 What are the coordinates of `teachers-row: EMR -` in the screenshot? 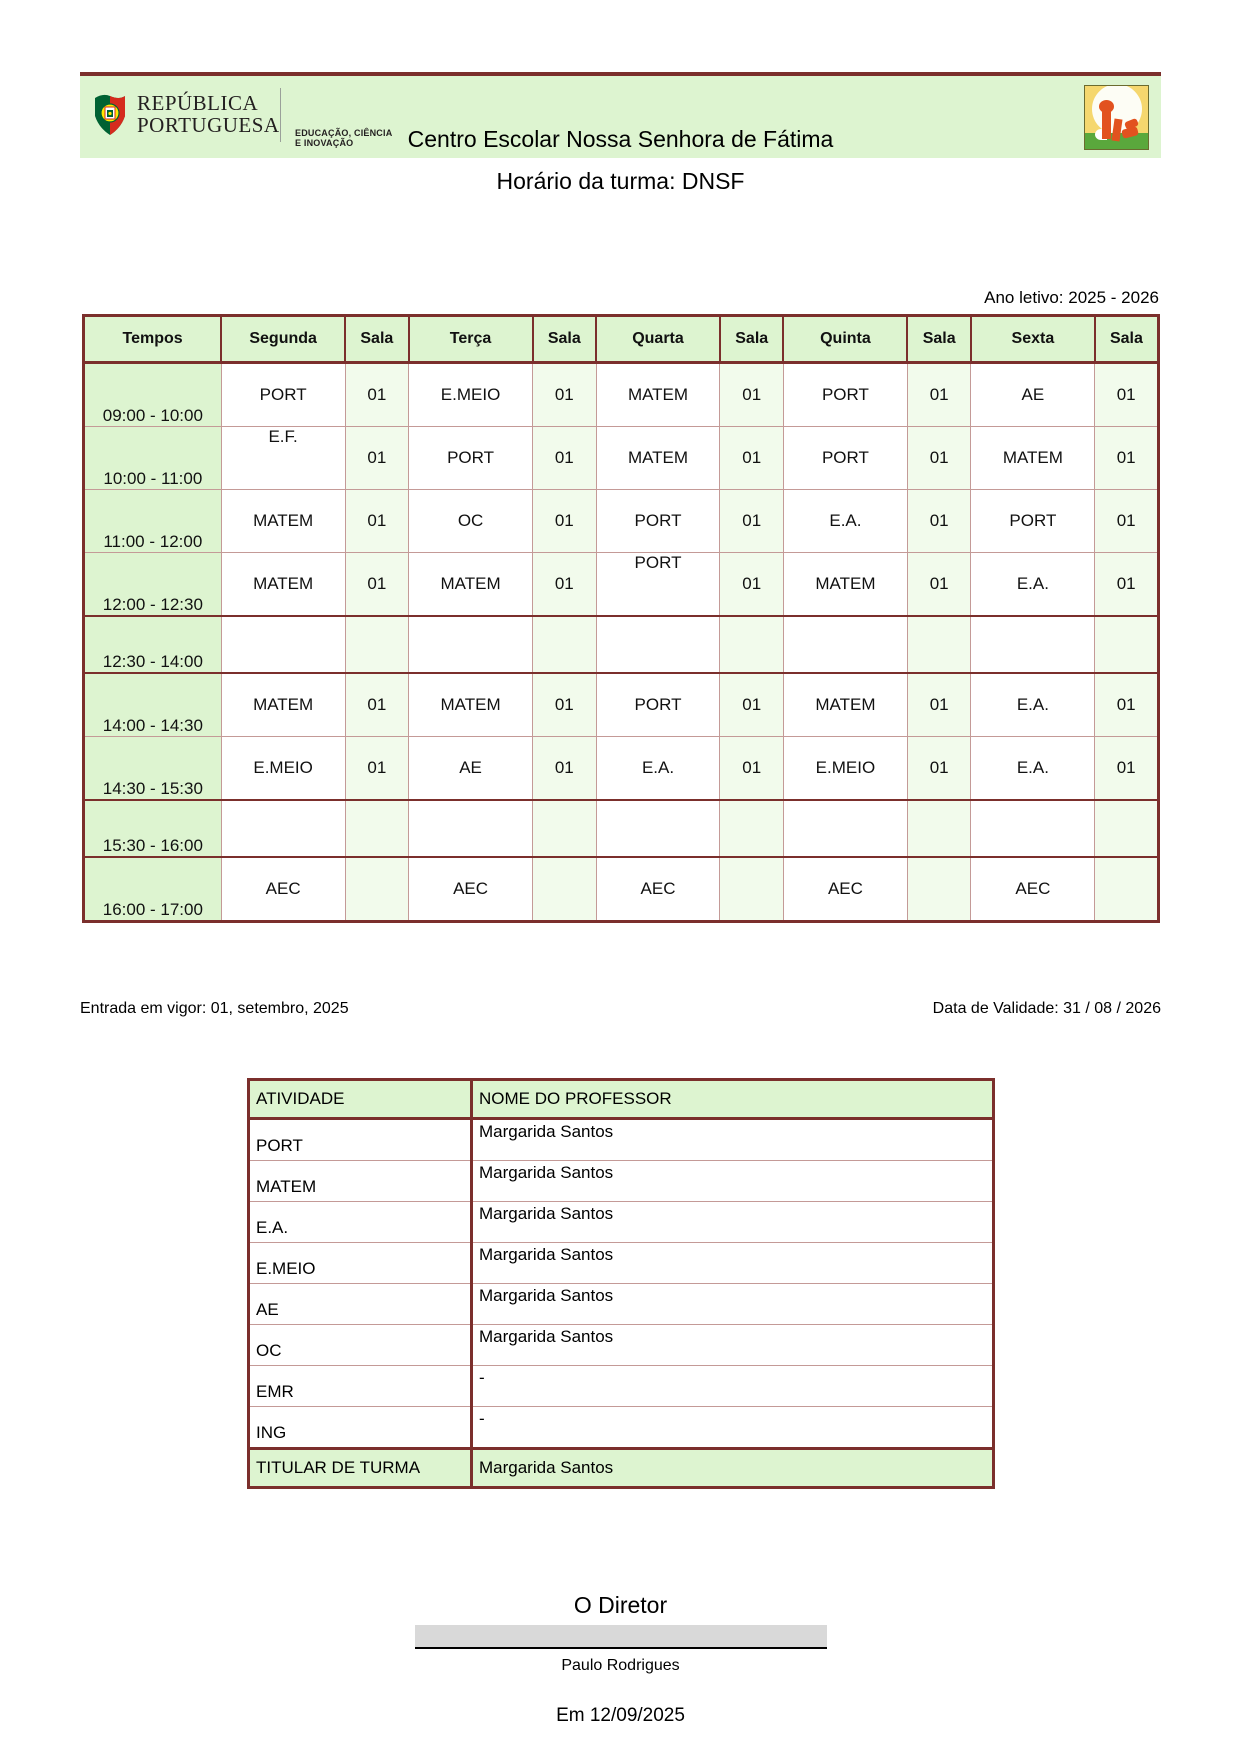 It's located at (621, 1386).